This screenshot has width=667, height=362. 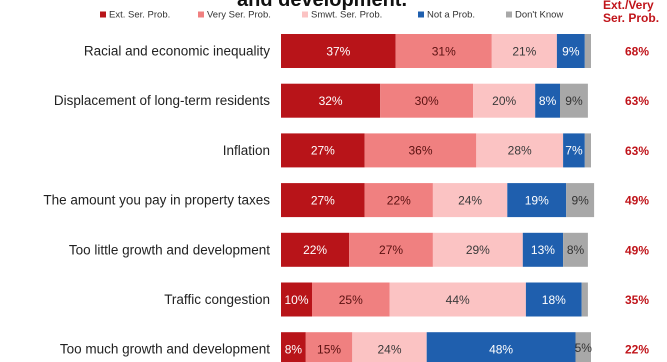 What do you see at coordinates (628, 6) in the screenshot?
I see `total-header-line: Ext./Very` at bounding box center [628, 6].